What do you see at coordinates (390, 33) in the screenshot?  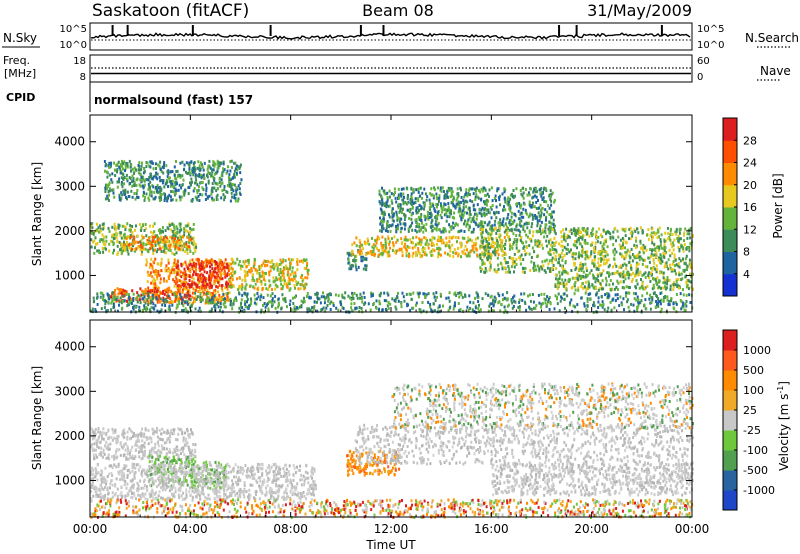 I see `nsky-trace` at bounding box center [390, 33].